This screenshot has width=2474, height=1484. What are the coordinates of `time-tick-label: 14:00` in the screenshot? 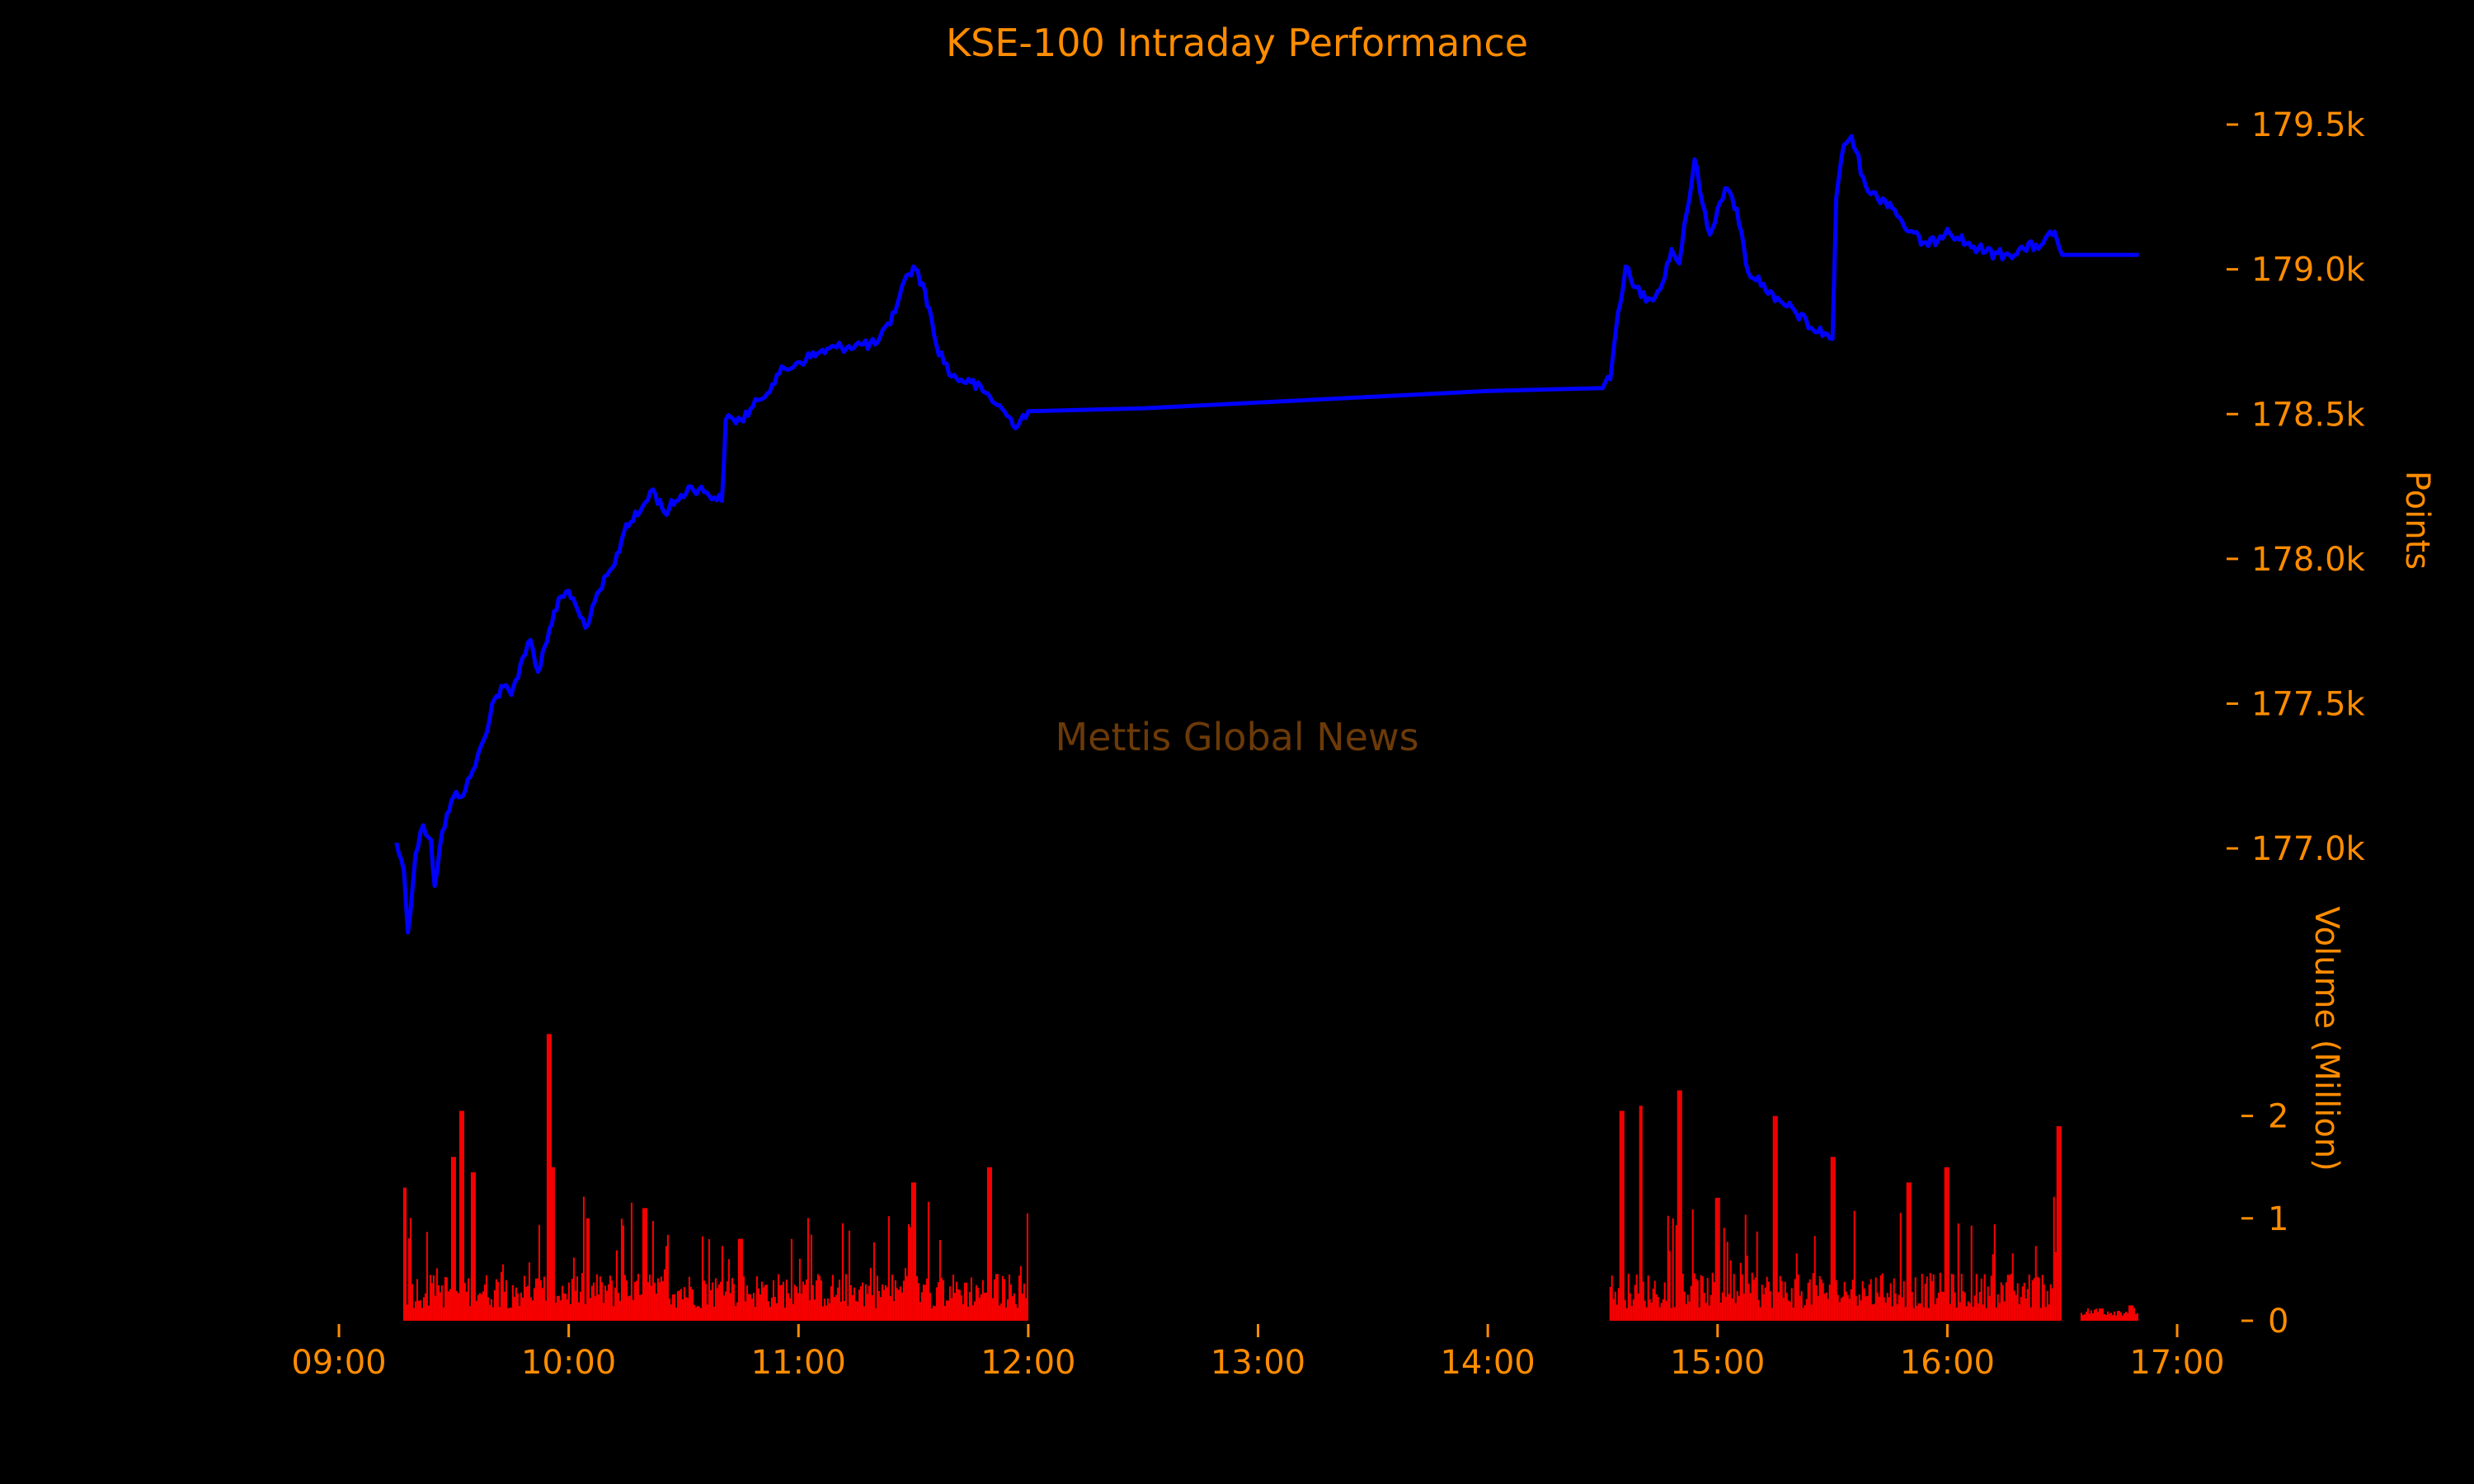 It's located at (1487, 1363).